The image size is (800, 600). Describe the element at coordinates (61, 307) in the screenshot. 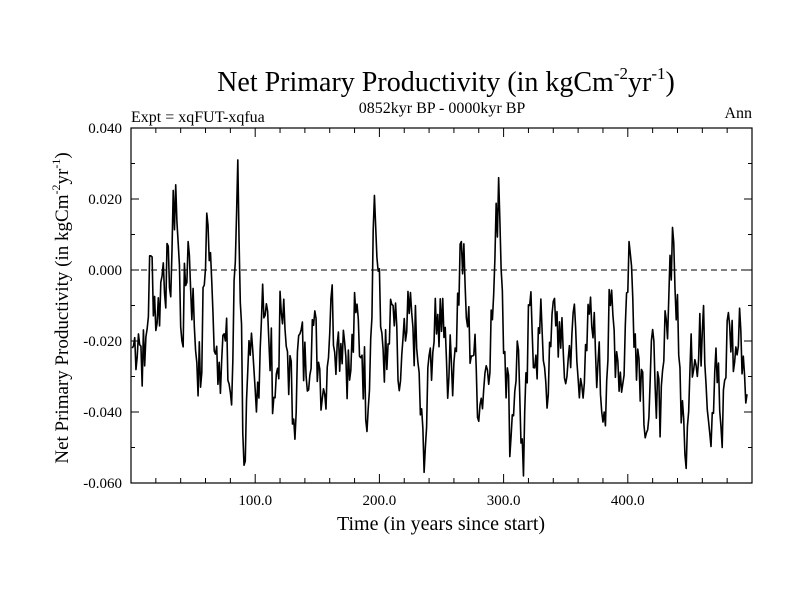

I see `y-axis-label: Net Primary Productivity (in kgCm-2yr-1)` at that location.